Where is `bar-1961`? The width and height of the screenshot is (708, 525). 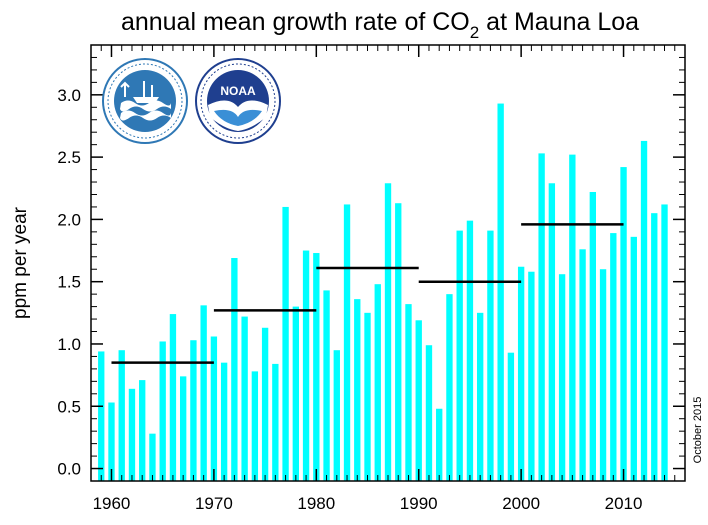
bar-1961 is located at coordinates (121, 415).